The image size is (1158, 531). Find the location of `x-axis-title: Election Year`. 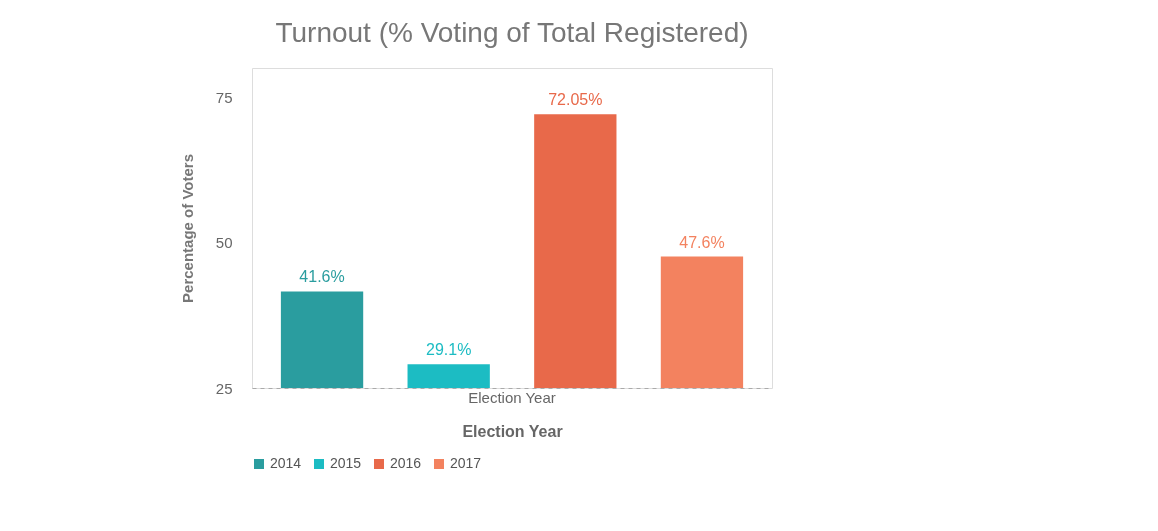

x-axis-title: Election Year is located at coordinates (512, 431).